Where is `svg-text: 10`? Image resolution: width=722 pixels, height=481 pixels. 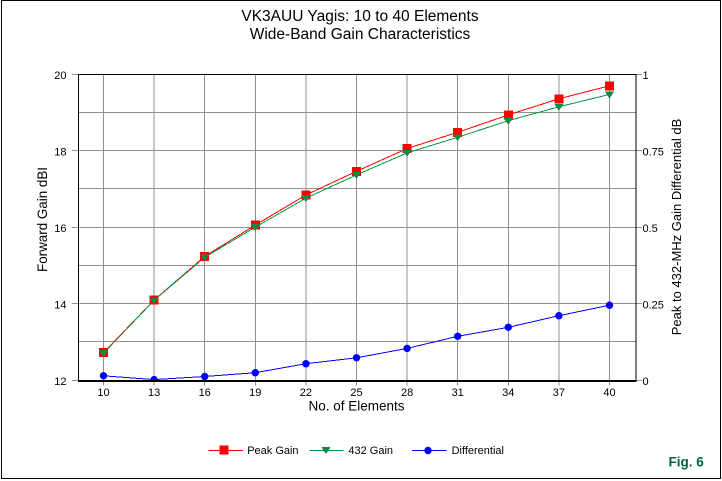 svg-text: 10 is located at coordinates (103, 393).